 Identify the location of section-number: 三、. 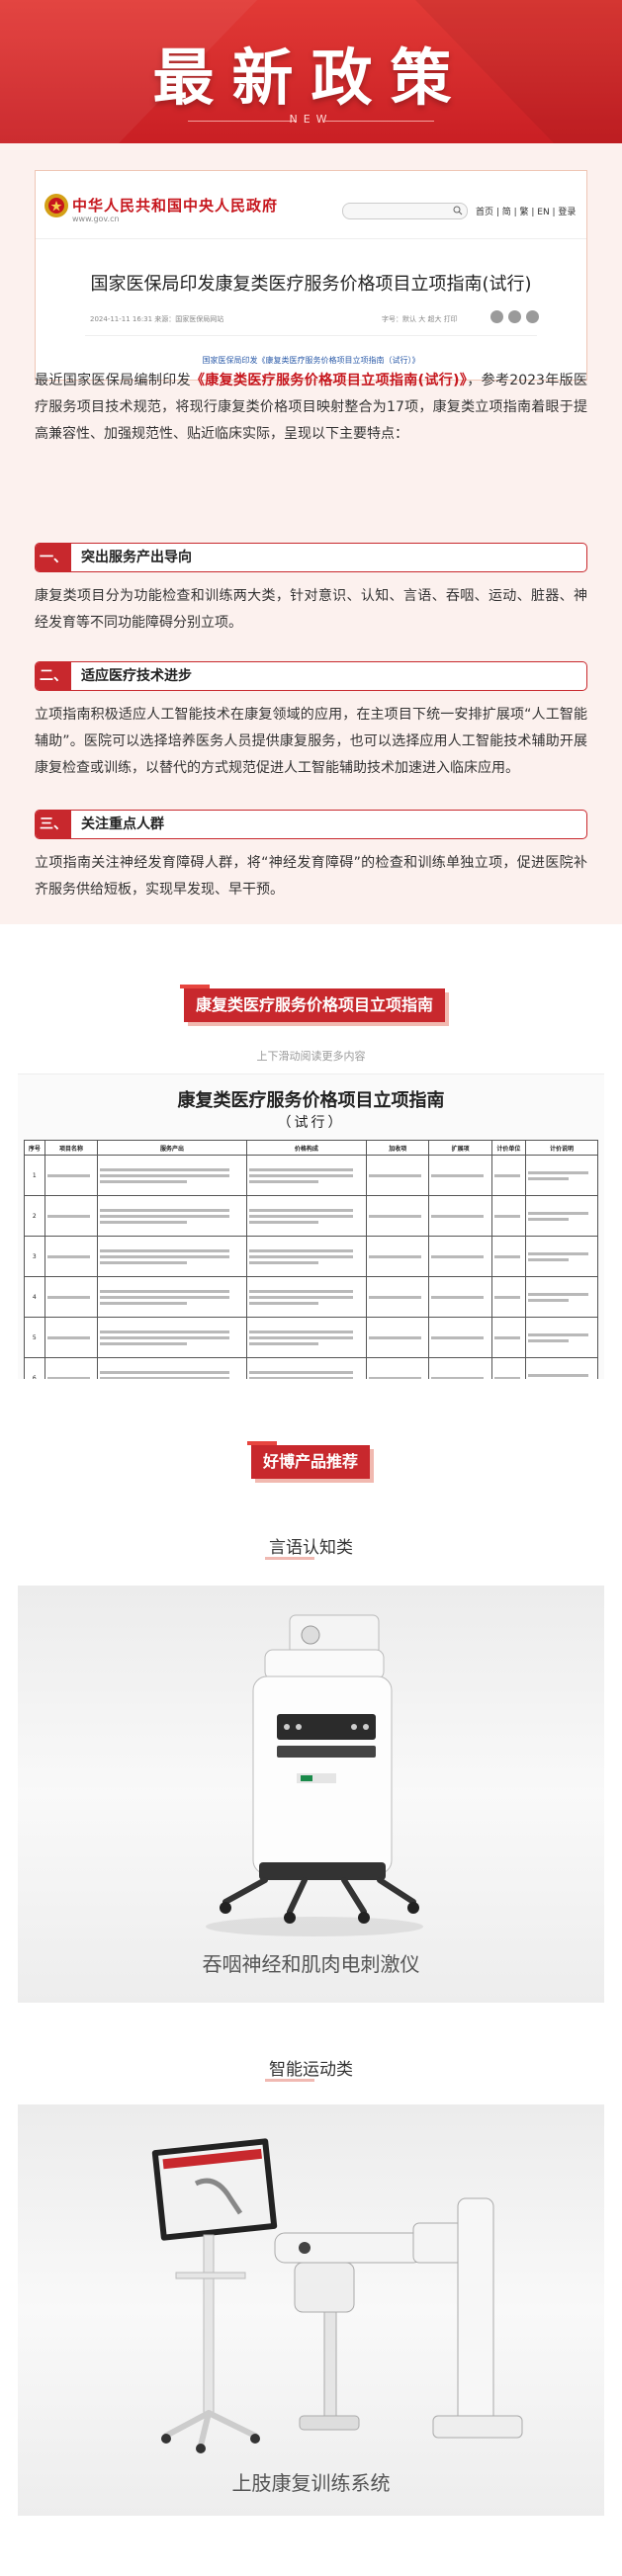
(53, 824).